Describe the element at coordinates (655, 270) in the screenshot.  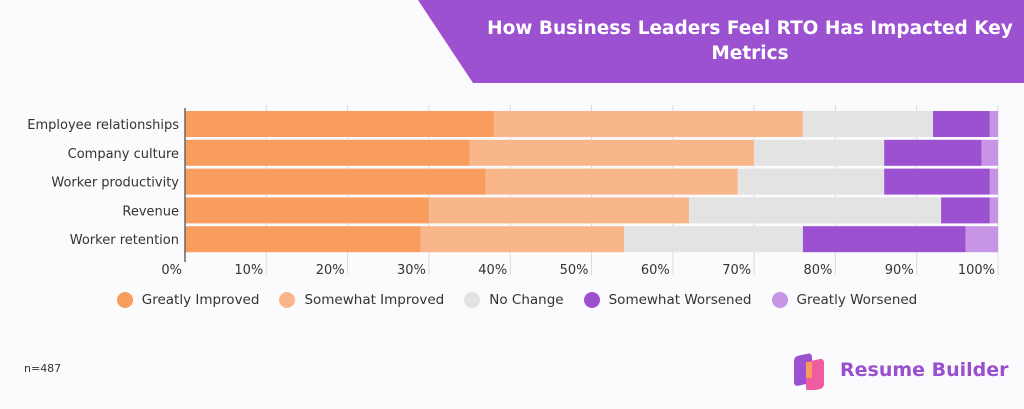
I see `x-tick-label: 60%` at that location.